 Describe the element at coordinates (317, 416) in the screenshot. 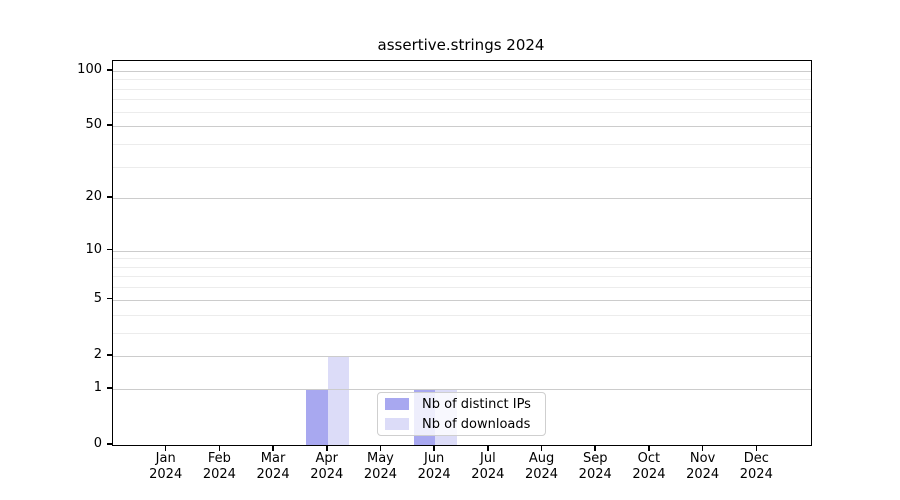

I see `bar-distinct-ips-apr` at that location.